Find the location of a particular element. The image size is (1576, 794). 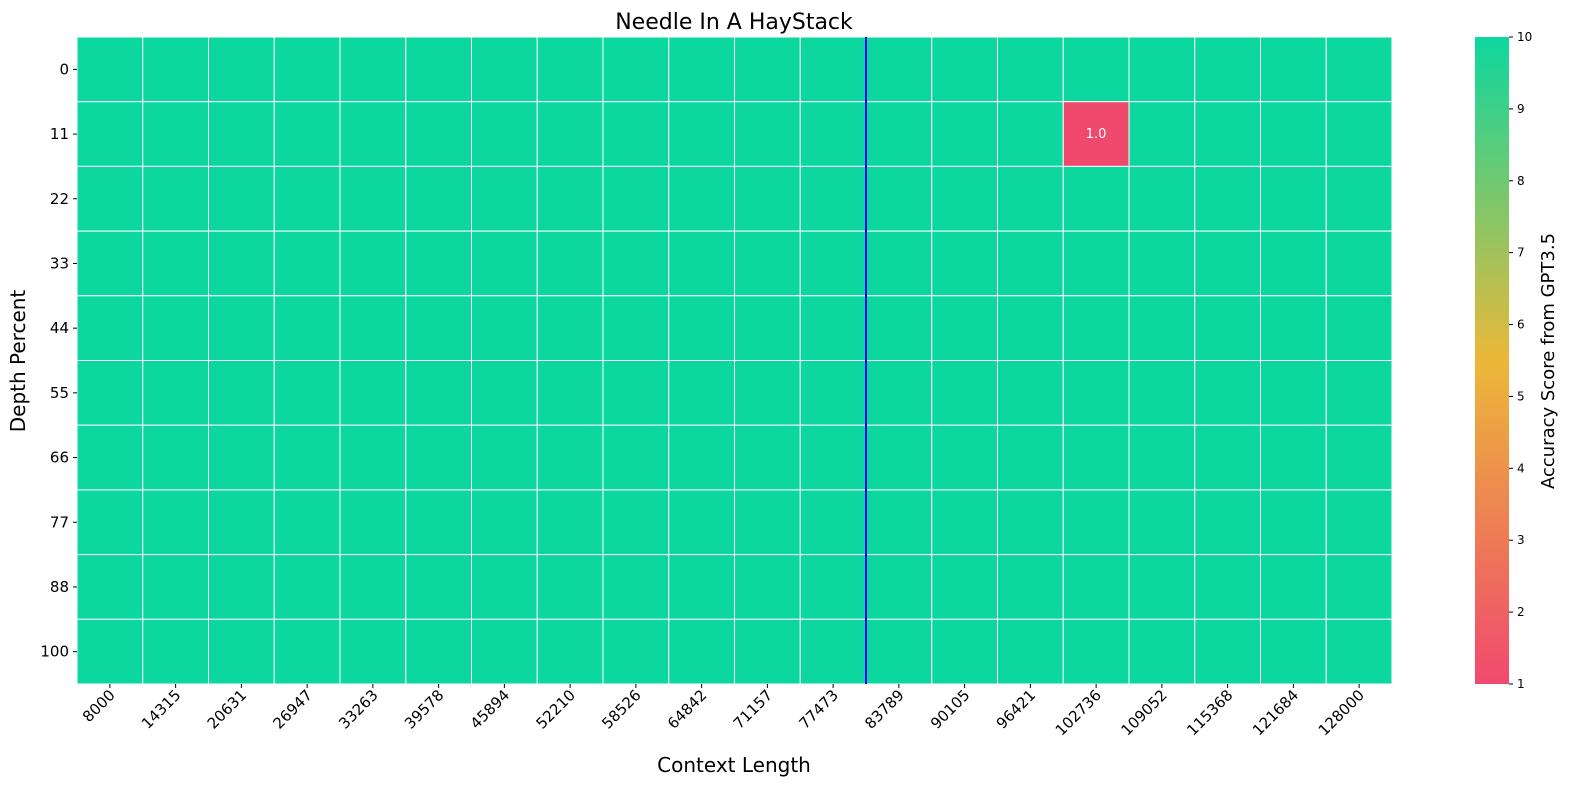

y-tick-label: 11 is located at coordinates (59, 134).